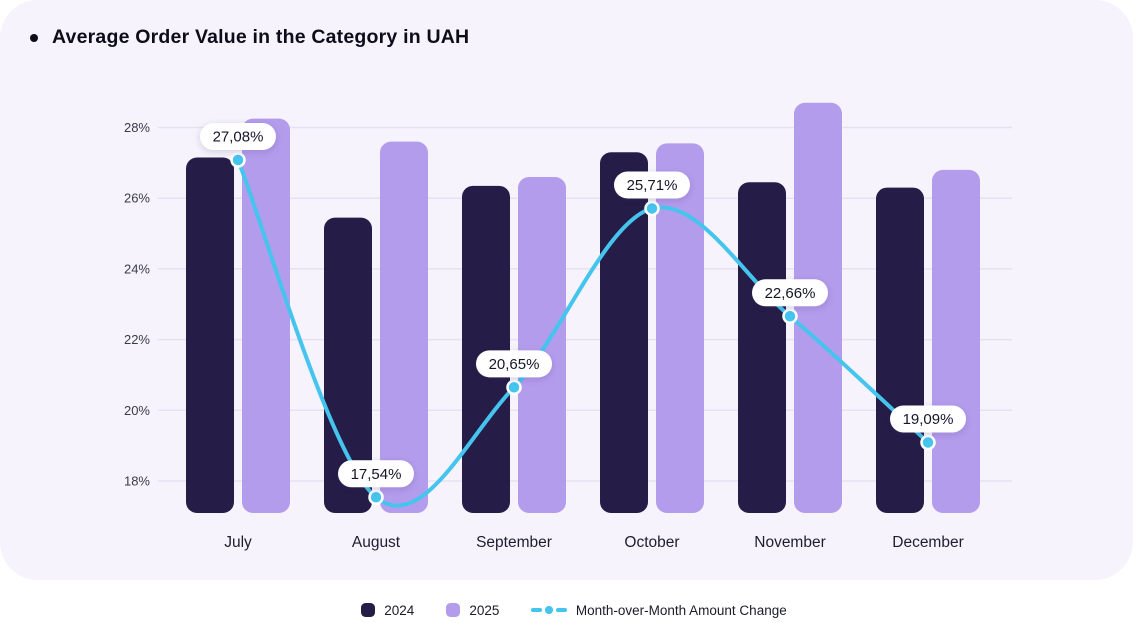 The height and width of the screenshot is (623, 1148). Describe the element at coordinates (137, 410) in the screenshot. I see `y-axis-tick-label: 20%` at that location.